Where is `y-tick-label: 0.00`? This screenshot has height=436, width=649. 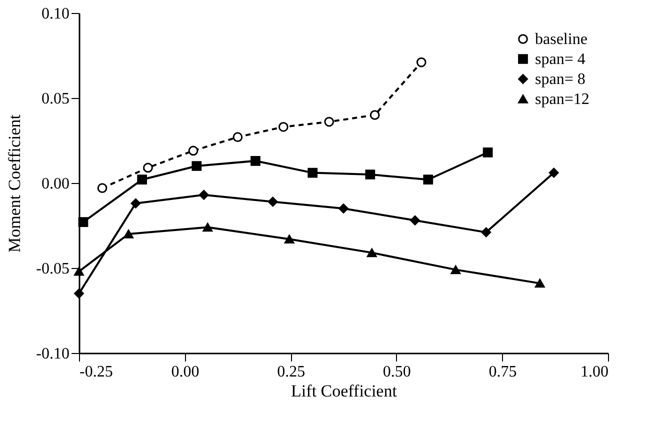 y-tick-label: 0.00 is located at coordinates (56, 184).